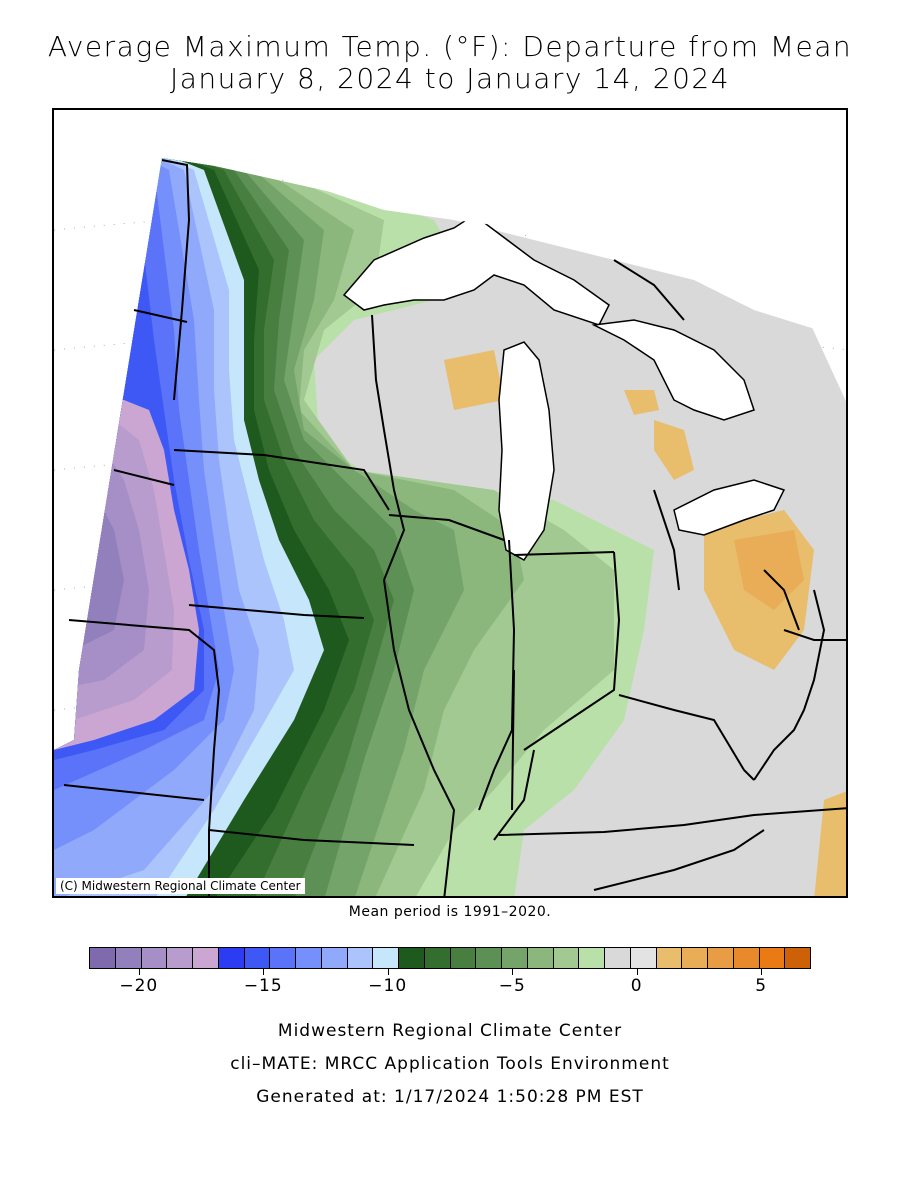 The height and width of the screenshot is (1200, 900). Describe the element at coordinates (450, 78) in the screenshot. I see `map-date-range: January 8, 2024 to January 14, 2024` at that location.